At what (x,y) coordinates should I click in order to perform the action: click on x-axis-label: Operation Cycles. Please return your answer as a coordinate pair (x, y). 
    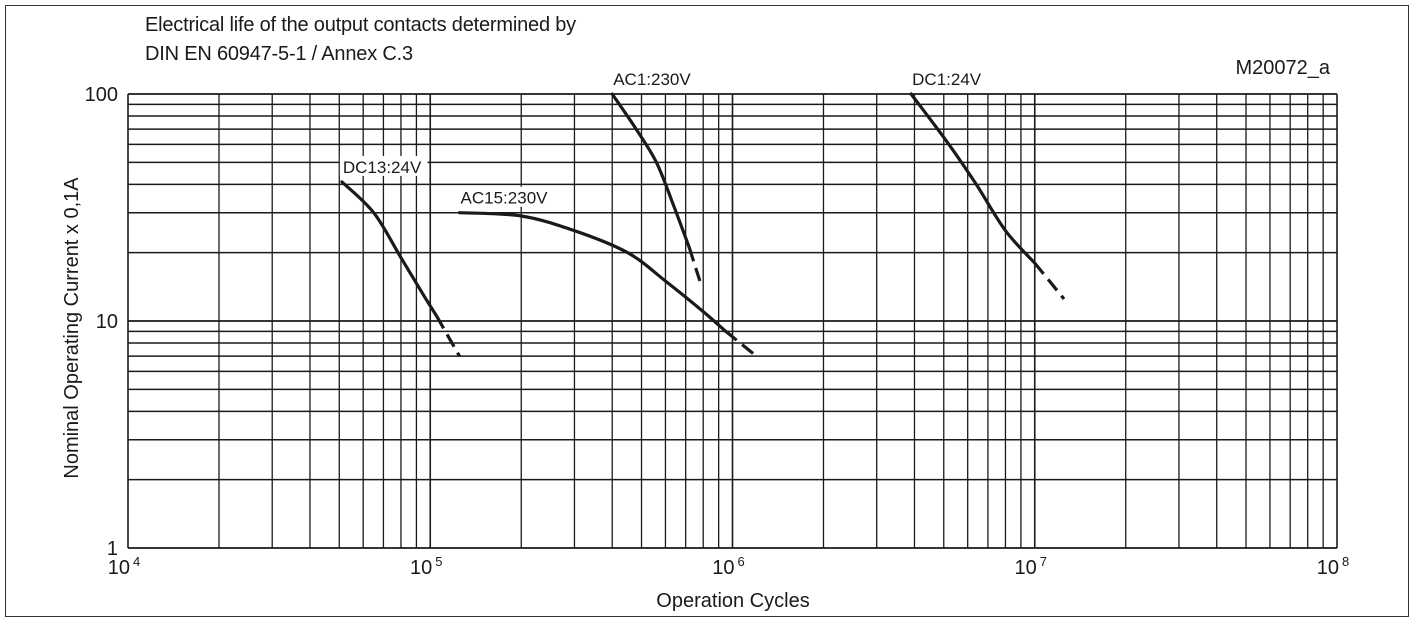
    Looking at the image, I should click on (733, 601).